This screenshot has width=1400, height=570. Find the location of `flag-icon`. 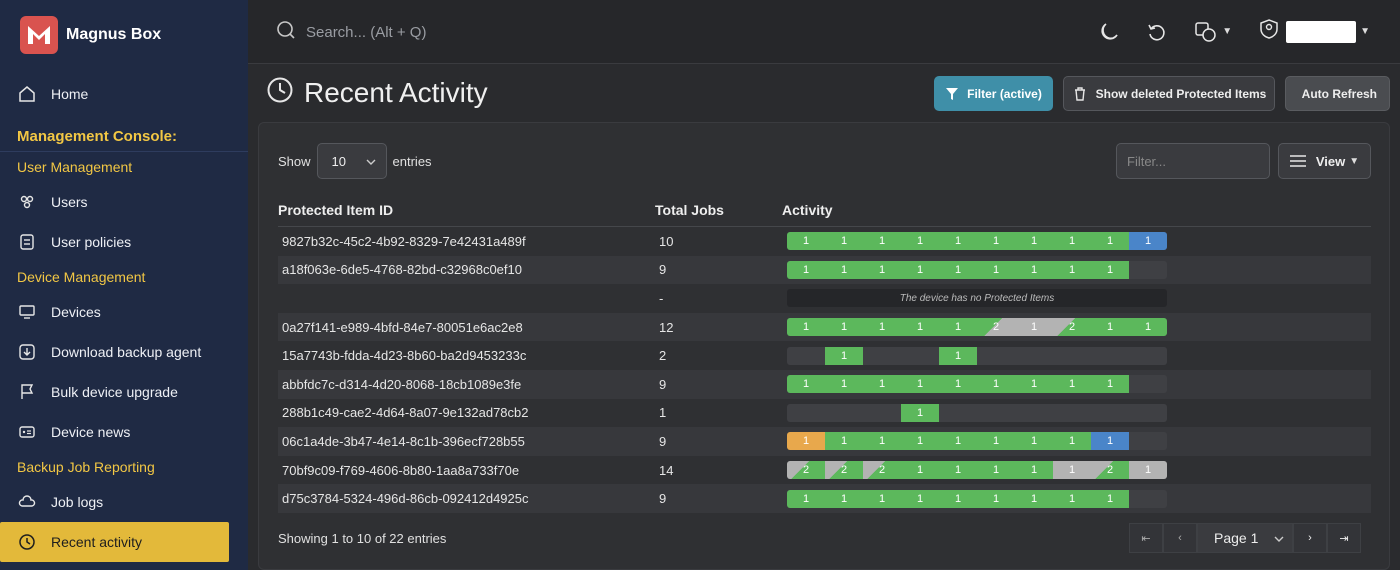

flag-icon is located at coordinates (27, 392).